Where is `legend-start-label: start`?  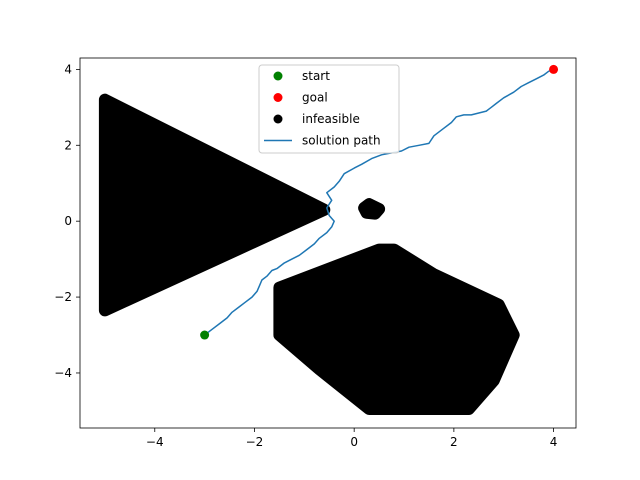 legend-start-label: start is located at coordinates (316, 76).